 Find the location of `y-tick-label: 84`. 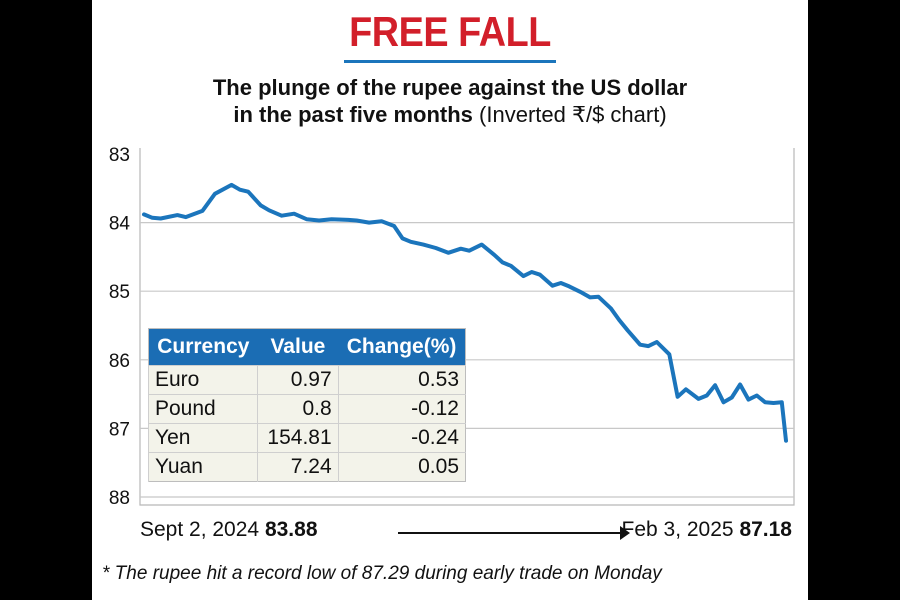

y-tick-label: 84 is located at coordinates (120, 224).